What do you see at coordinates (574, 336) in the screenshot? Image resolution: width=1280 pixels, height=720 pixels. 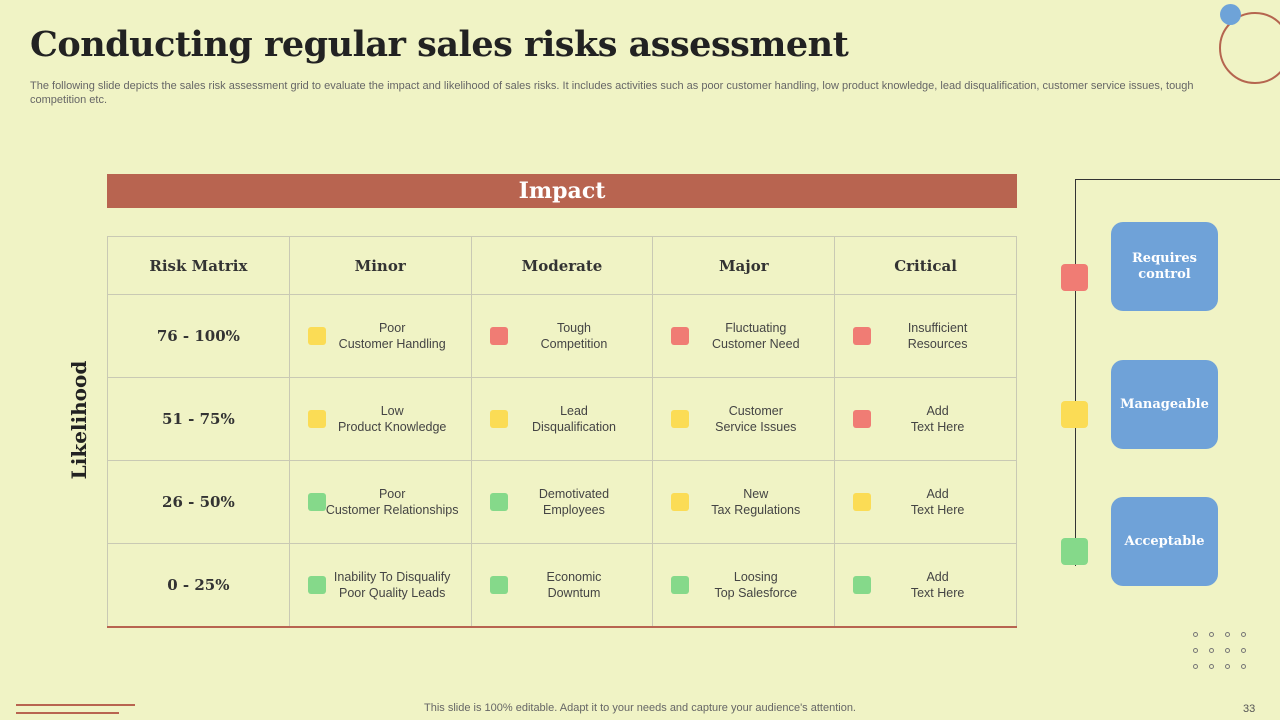 I see `risk-item-text: Tough Competition` at bounding box center [574, 336].